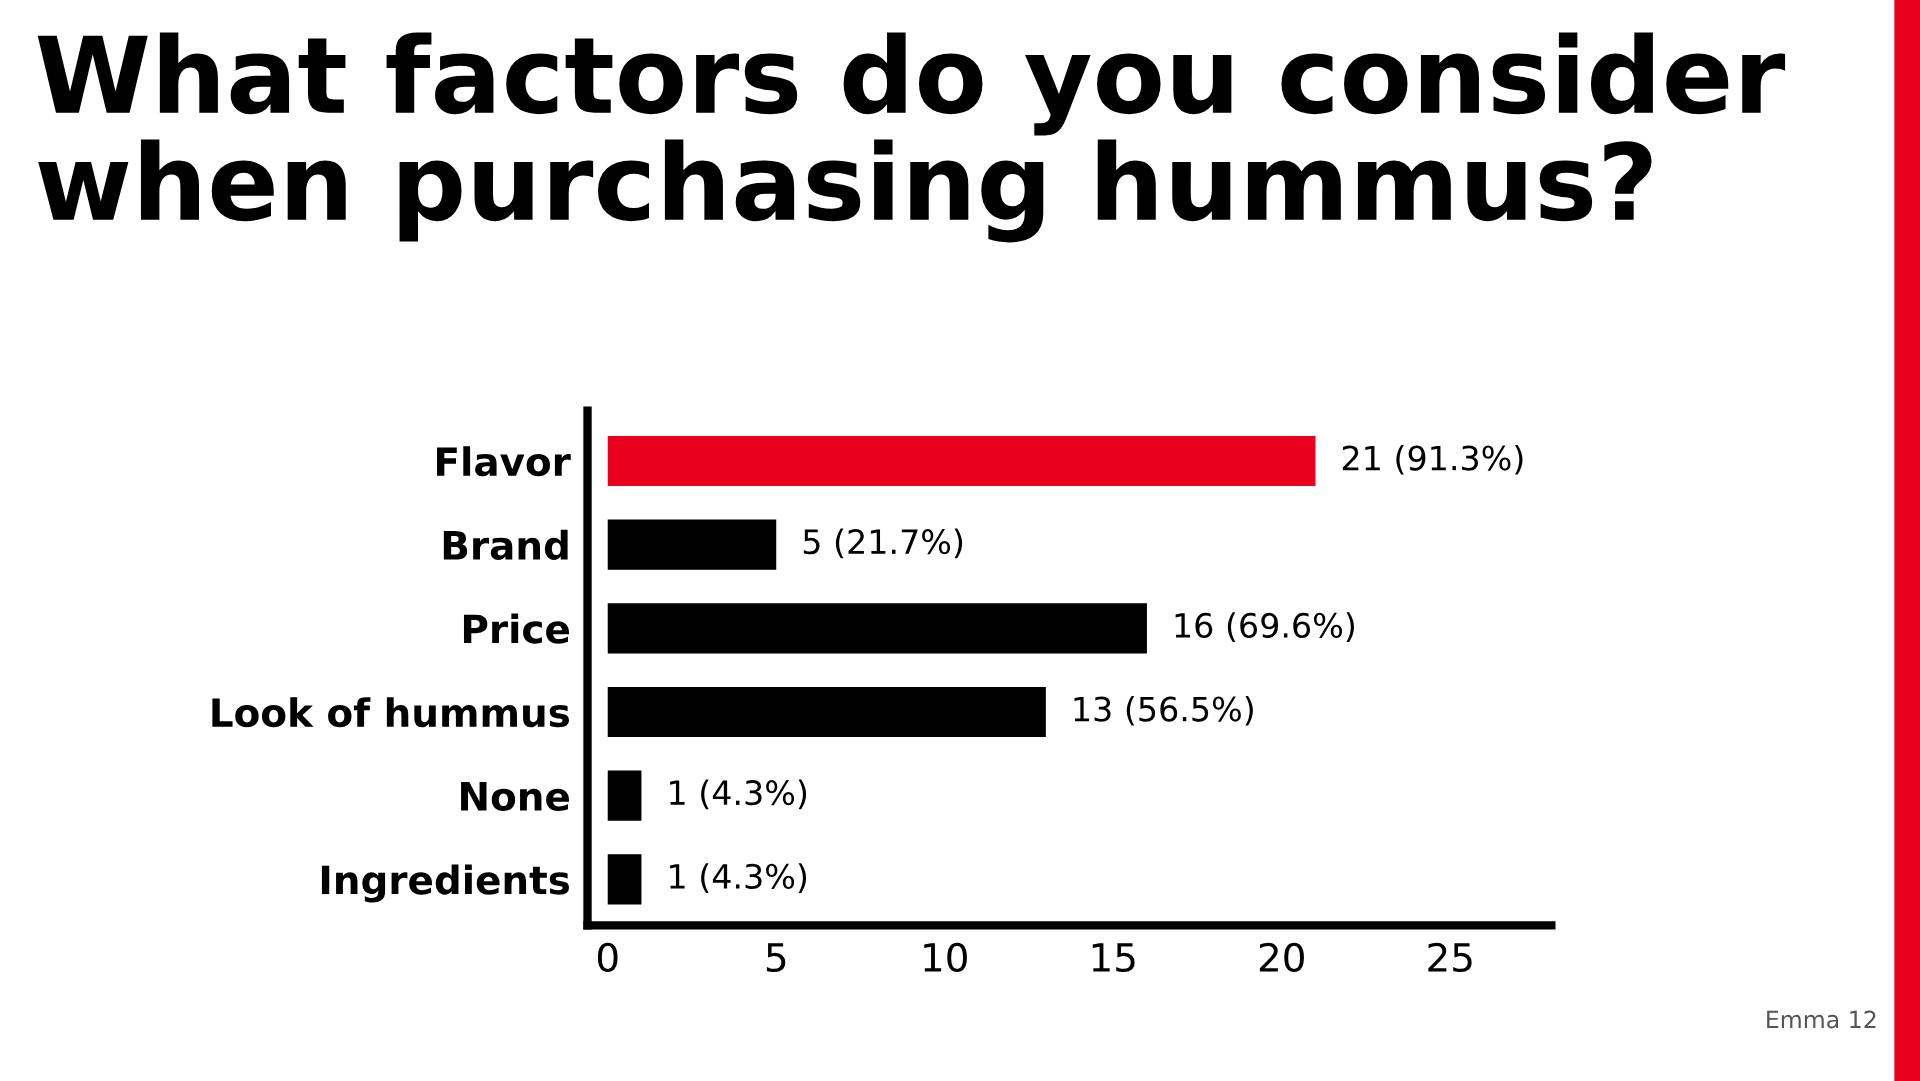 This screenshot has width=1920, height=1081. Describe the element at coordinates (1163, 710) in the screenshot. I see `data-label: 13 (56.5%)` at that location.